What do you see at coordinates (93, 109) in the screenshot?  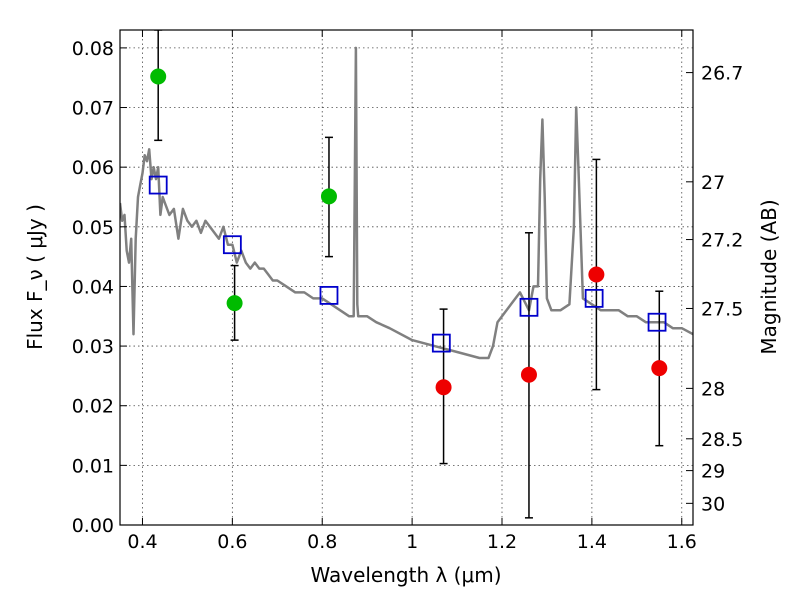 I see `y-tick-label: 0.07` at bounding box center [93, 109].